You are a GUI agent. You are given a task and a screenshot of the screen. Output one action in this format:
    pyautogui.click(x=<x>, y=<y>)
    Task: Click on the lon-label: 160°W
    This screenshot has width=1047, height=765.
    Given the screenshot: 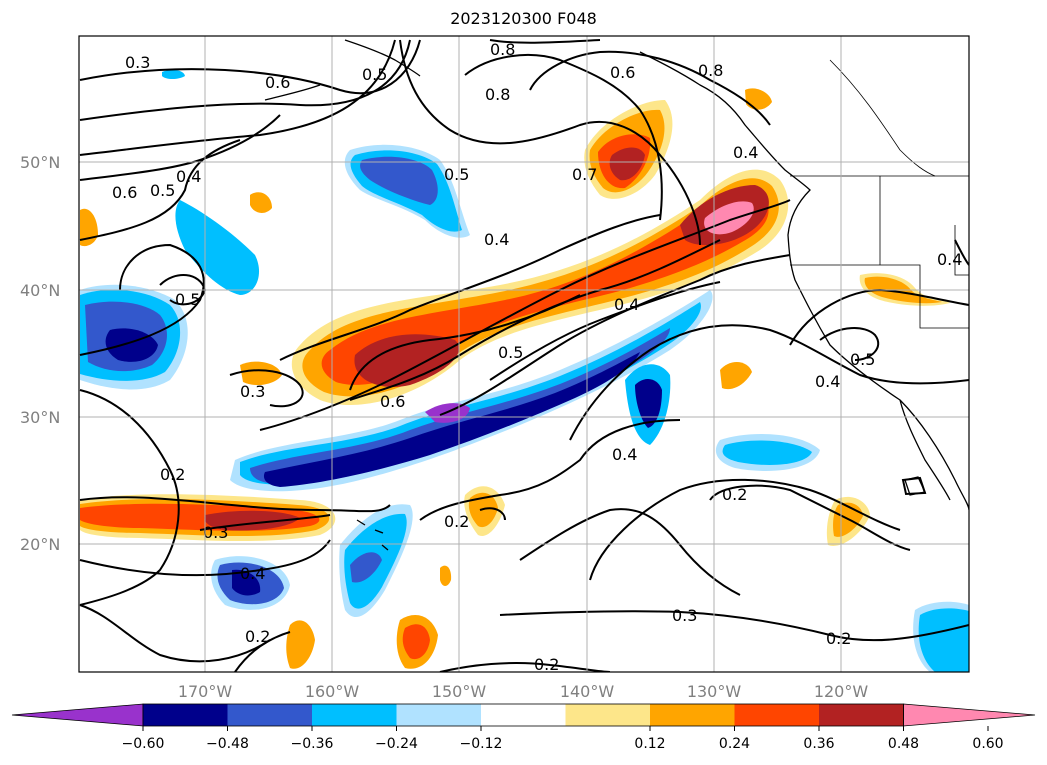 What is the action you would take?
    pyautogui.click(x=332, y=691)
    